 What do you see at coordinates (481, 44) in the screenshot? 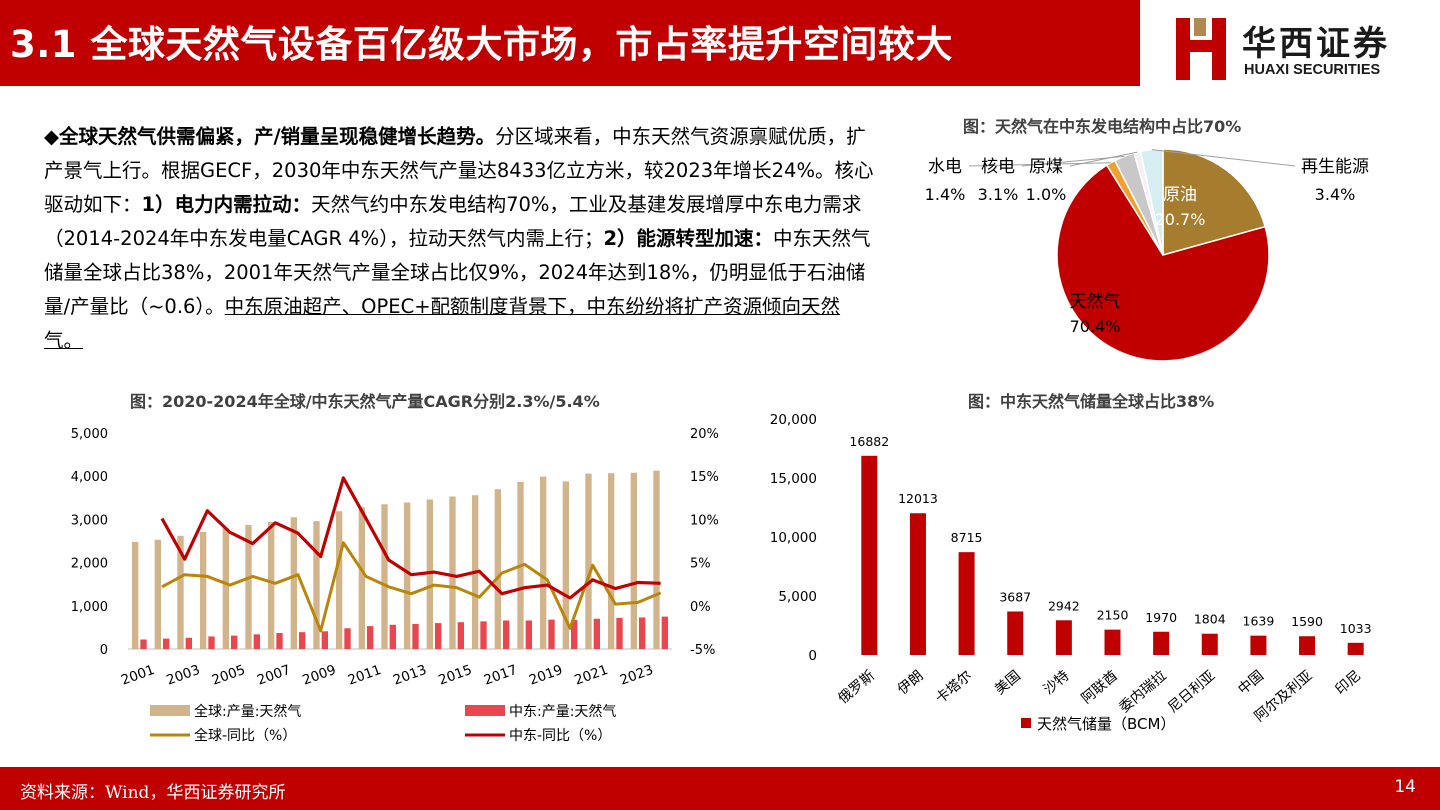
I see `page-title: 3.1 全球天然气设备百亿级大市场，市占率提升空间较大` at bounding box center [481, 44].